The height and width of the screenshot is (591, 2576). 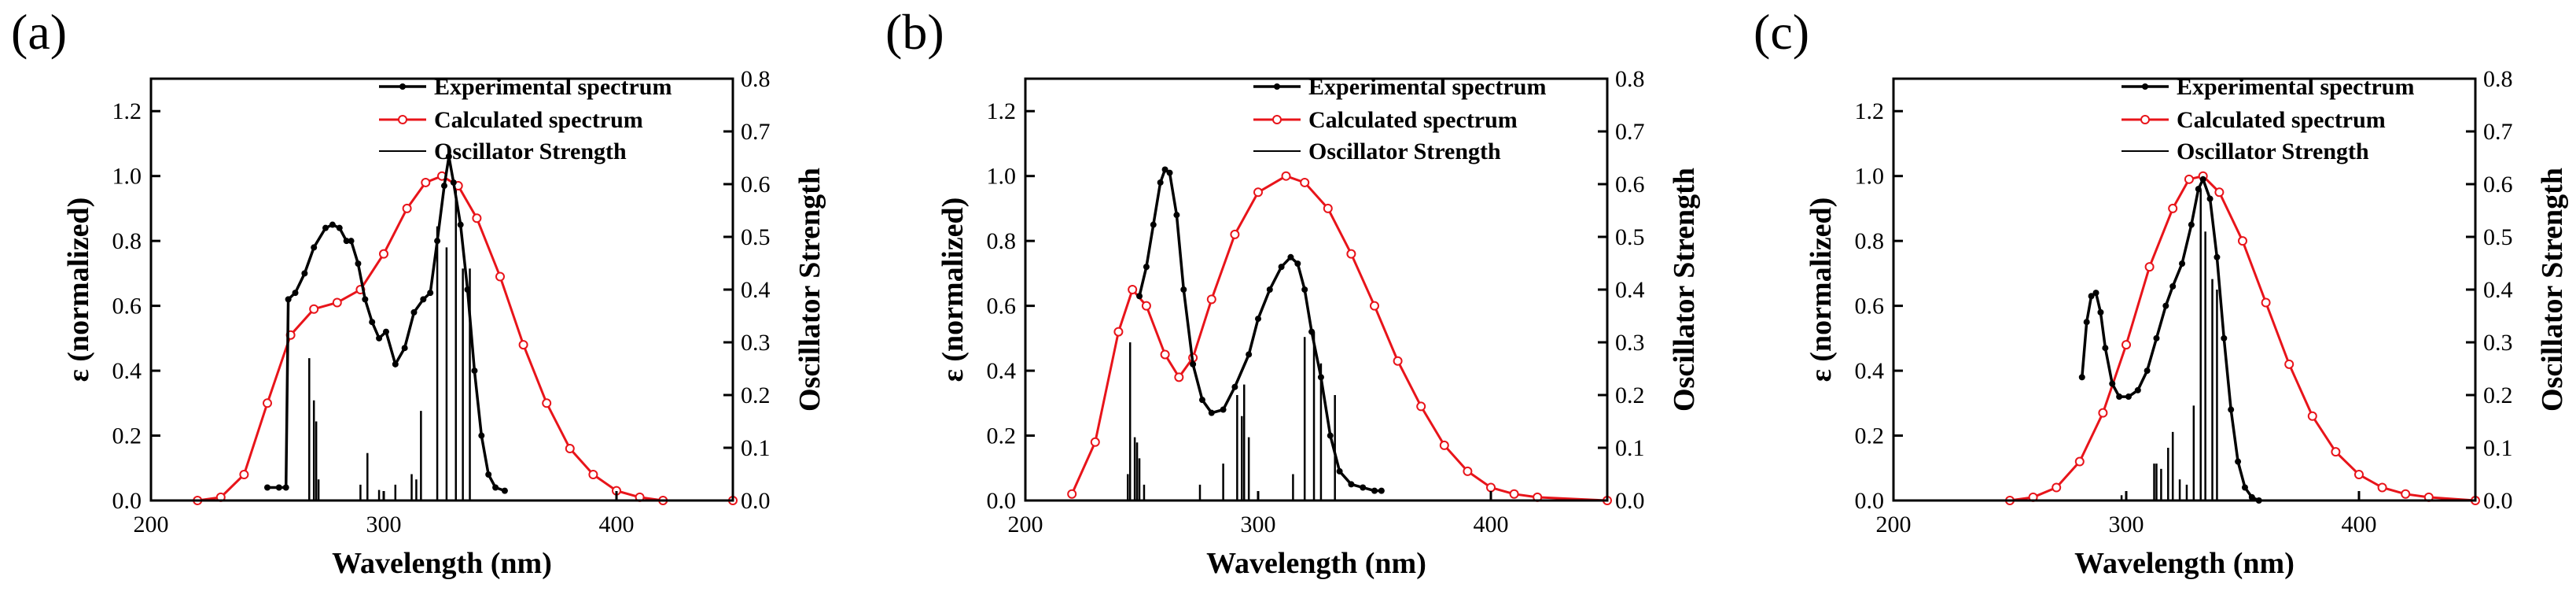 I want to click on y2-tick-label: 0.1, so click(x=1630, y=448).